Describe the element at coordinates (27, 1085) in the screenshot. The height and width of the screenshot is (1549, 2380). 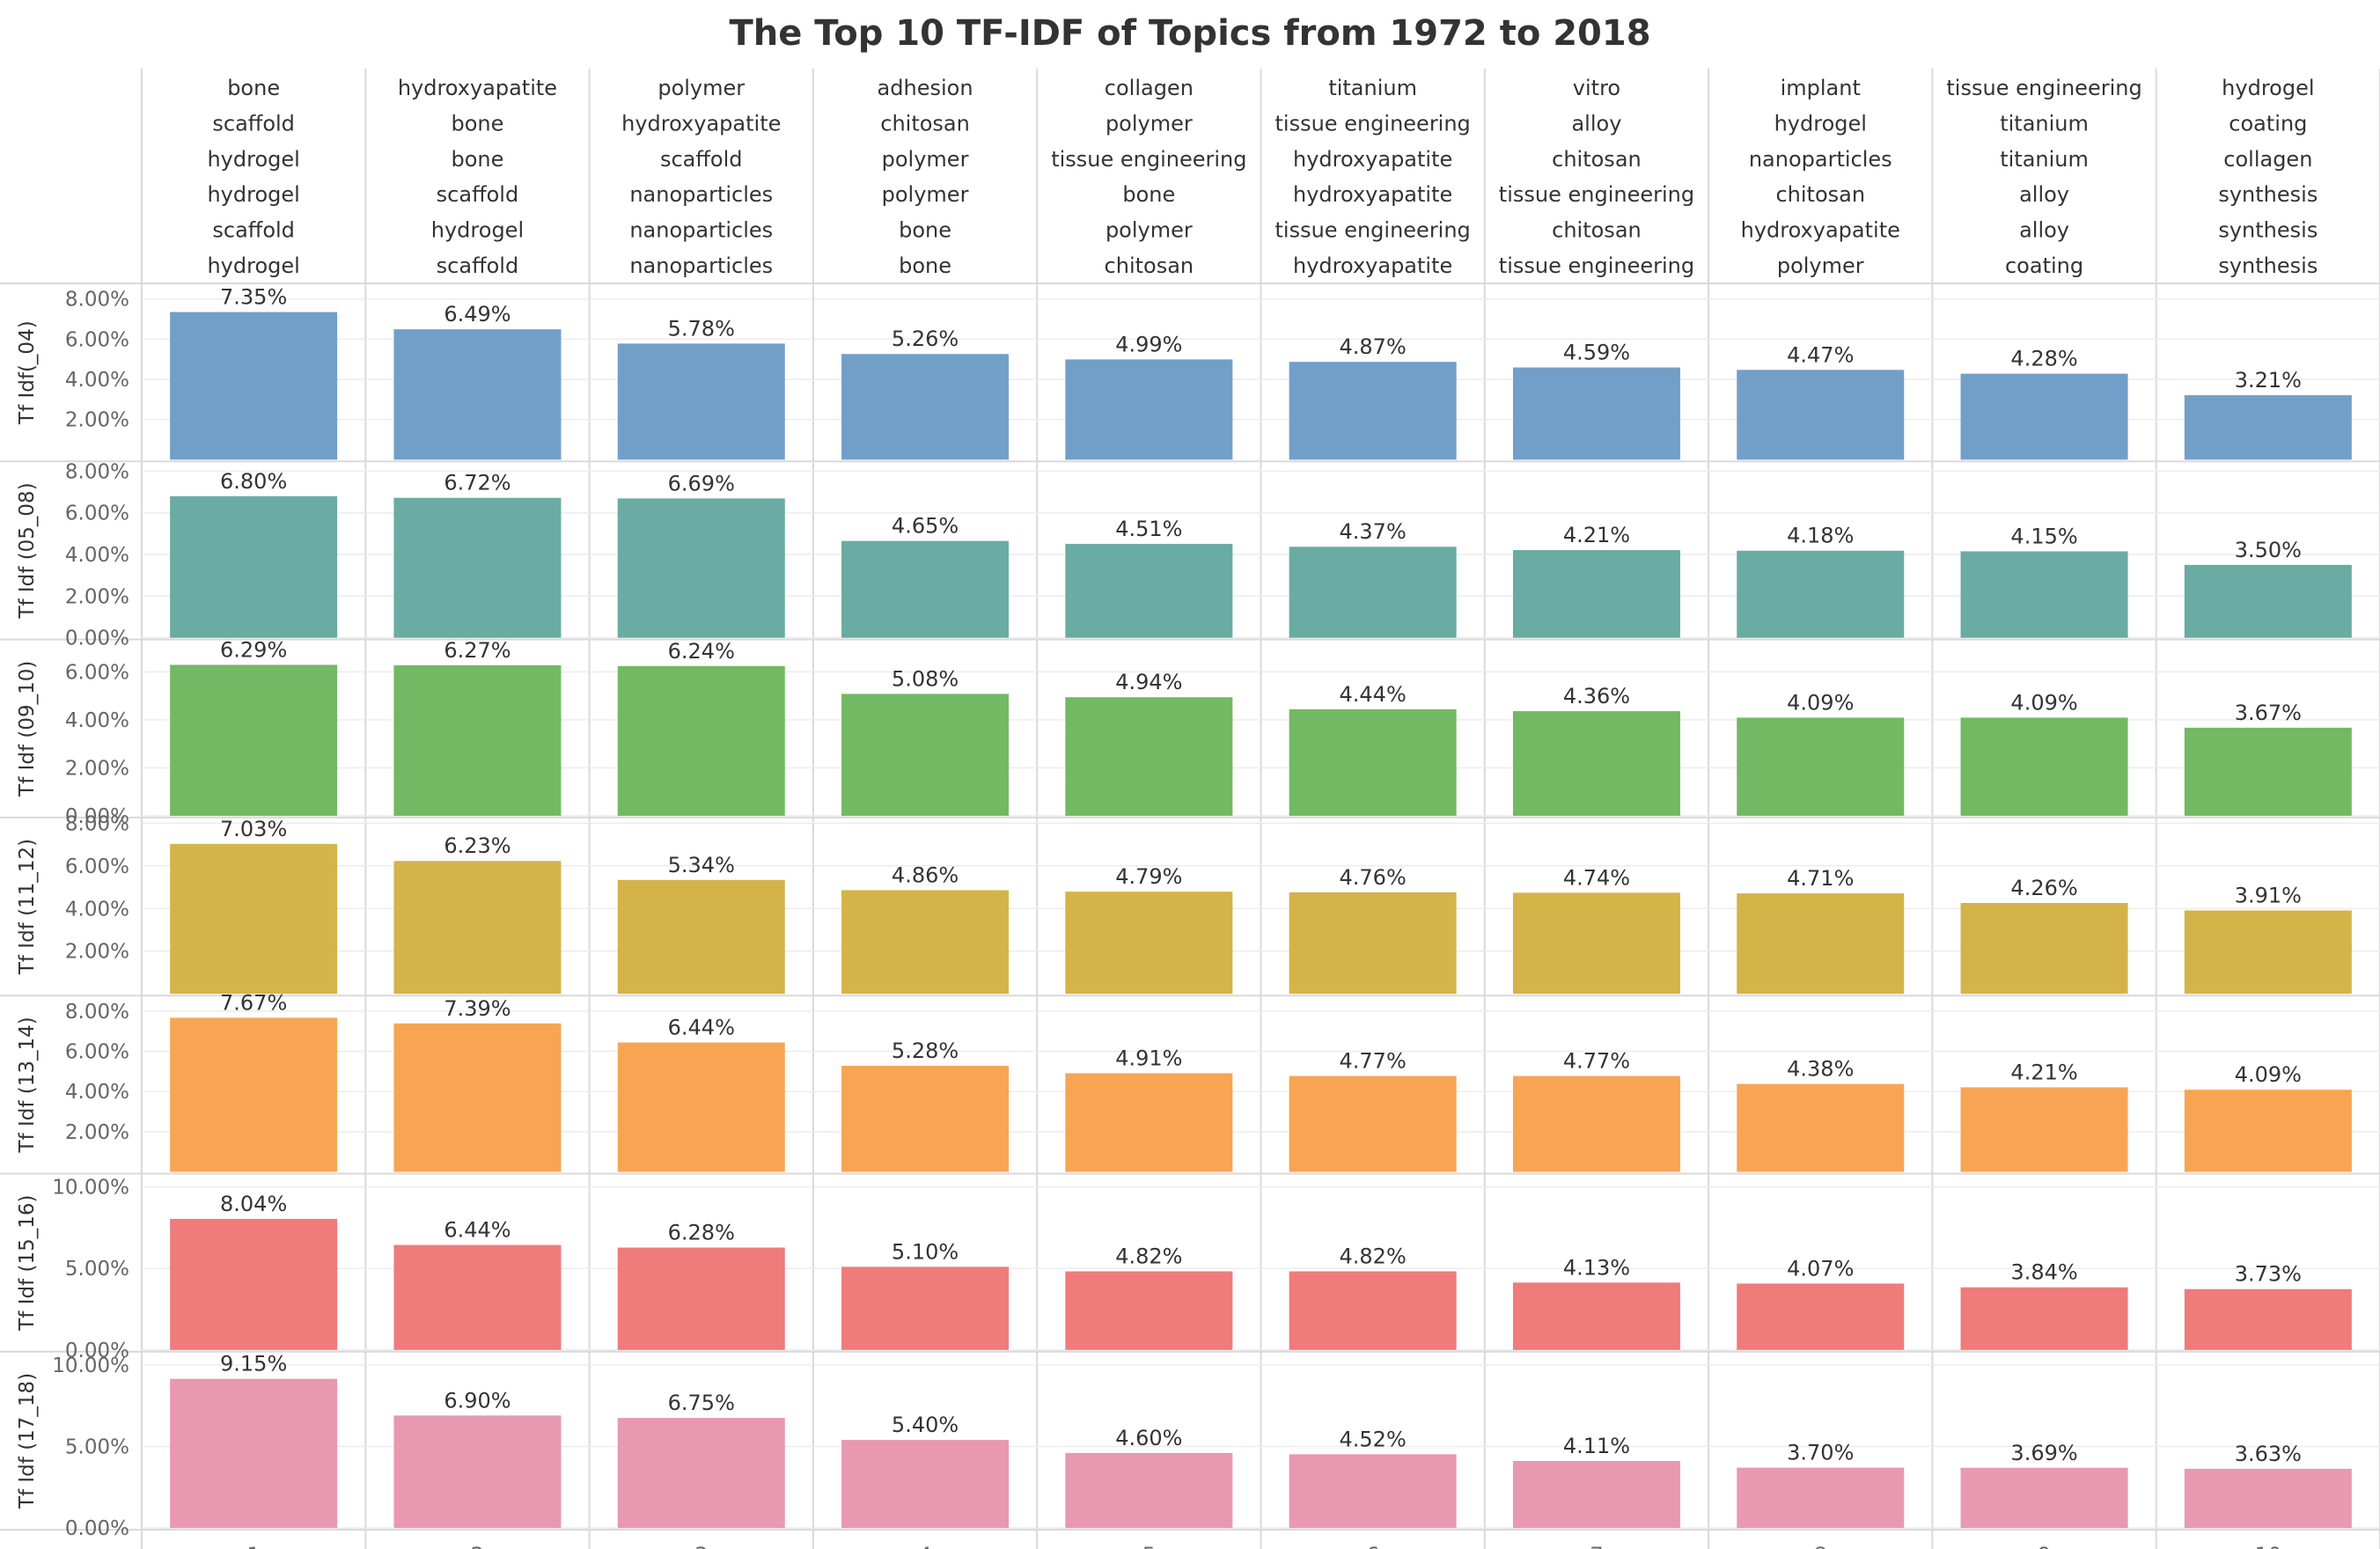
I see `y-axis-label: Tf Idf (13_14)` at that location.